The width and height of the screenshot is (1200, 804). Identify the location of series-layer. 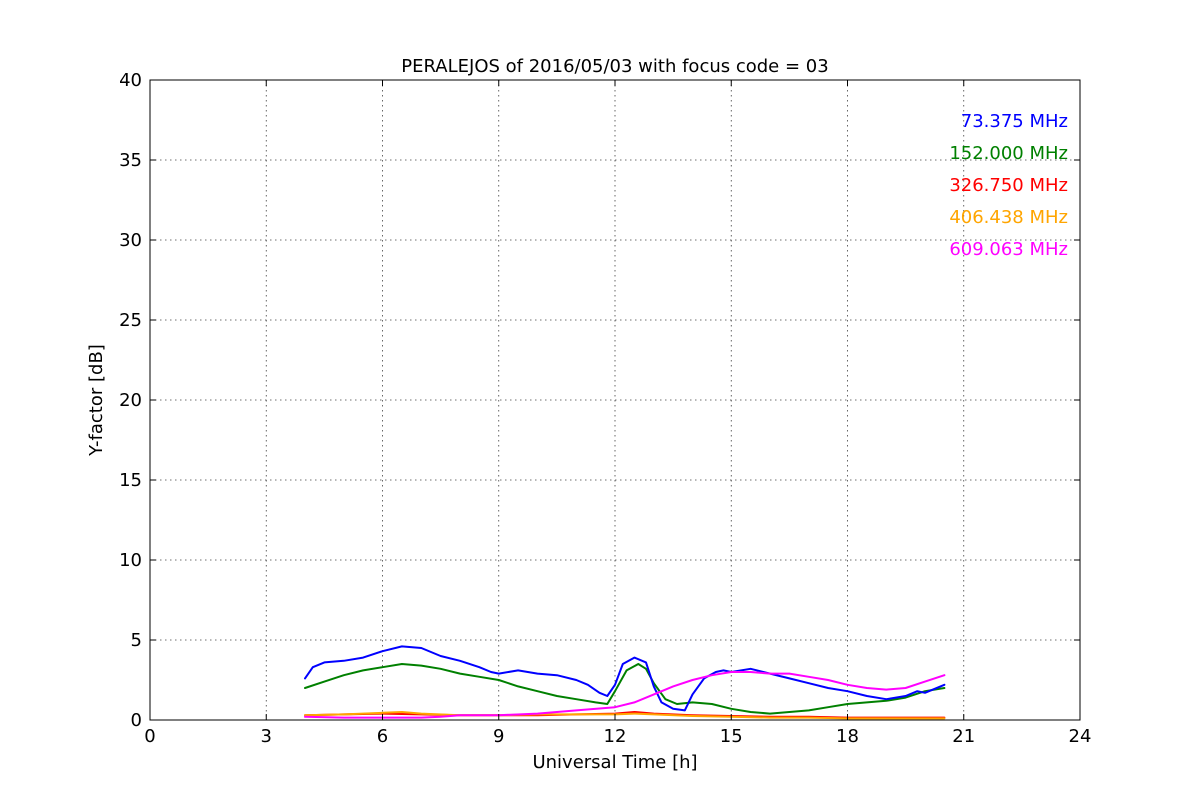
(625, 682).